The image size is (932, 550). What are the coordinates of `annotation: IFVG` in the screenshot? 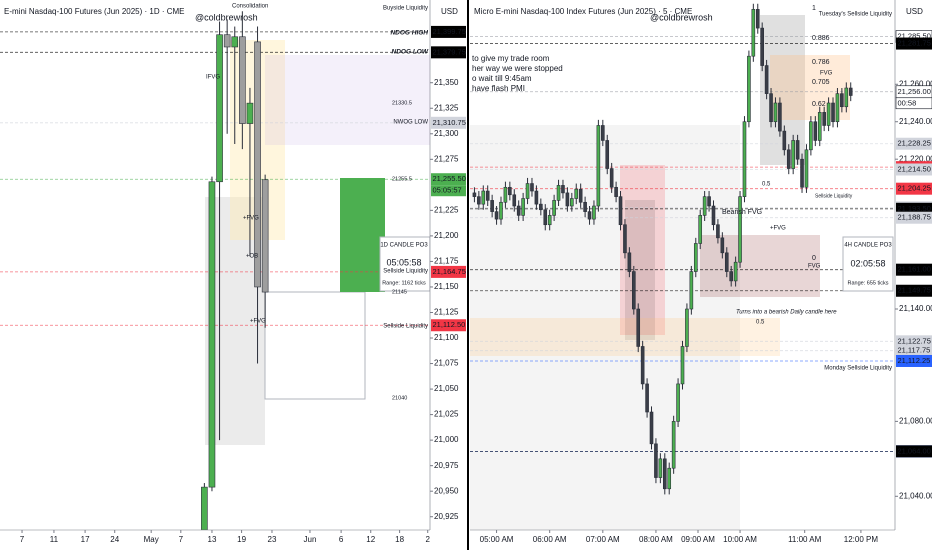 It's located at (213, 78).